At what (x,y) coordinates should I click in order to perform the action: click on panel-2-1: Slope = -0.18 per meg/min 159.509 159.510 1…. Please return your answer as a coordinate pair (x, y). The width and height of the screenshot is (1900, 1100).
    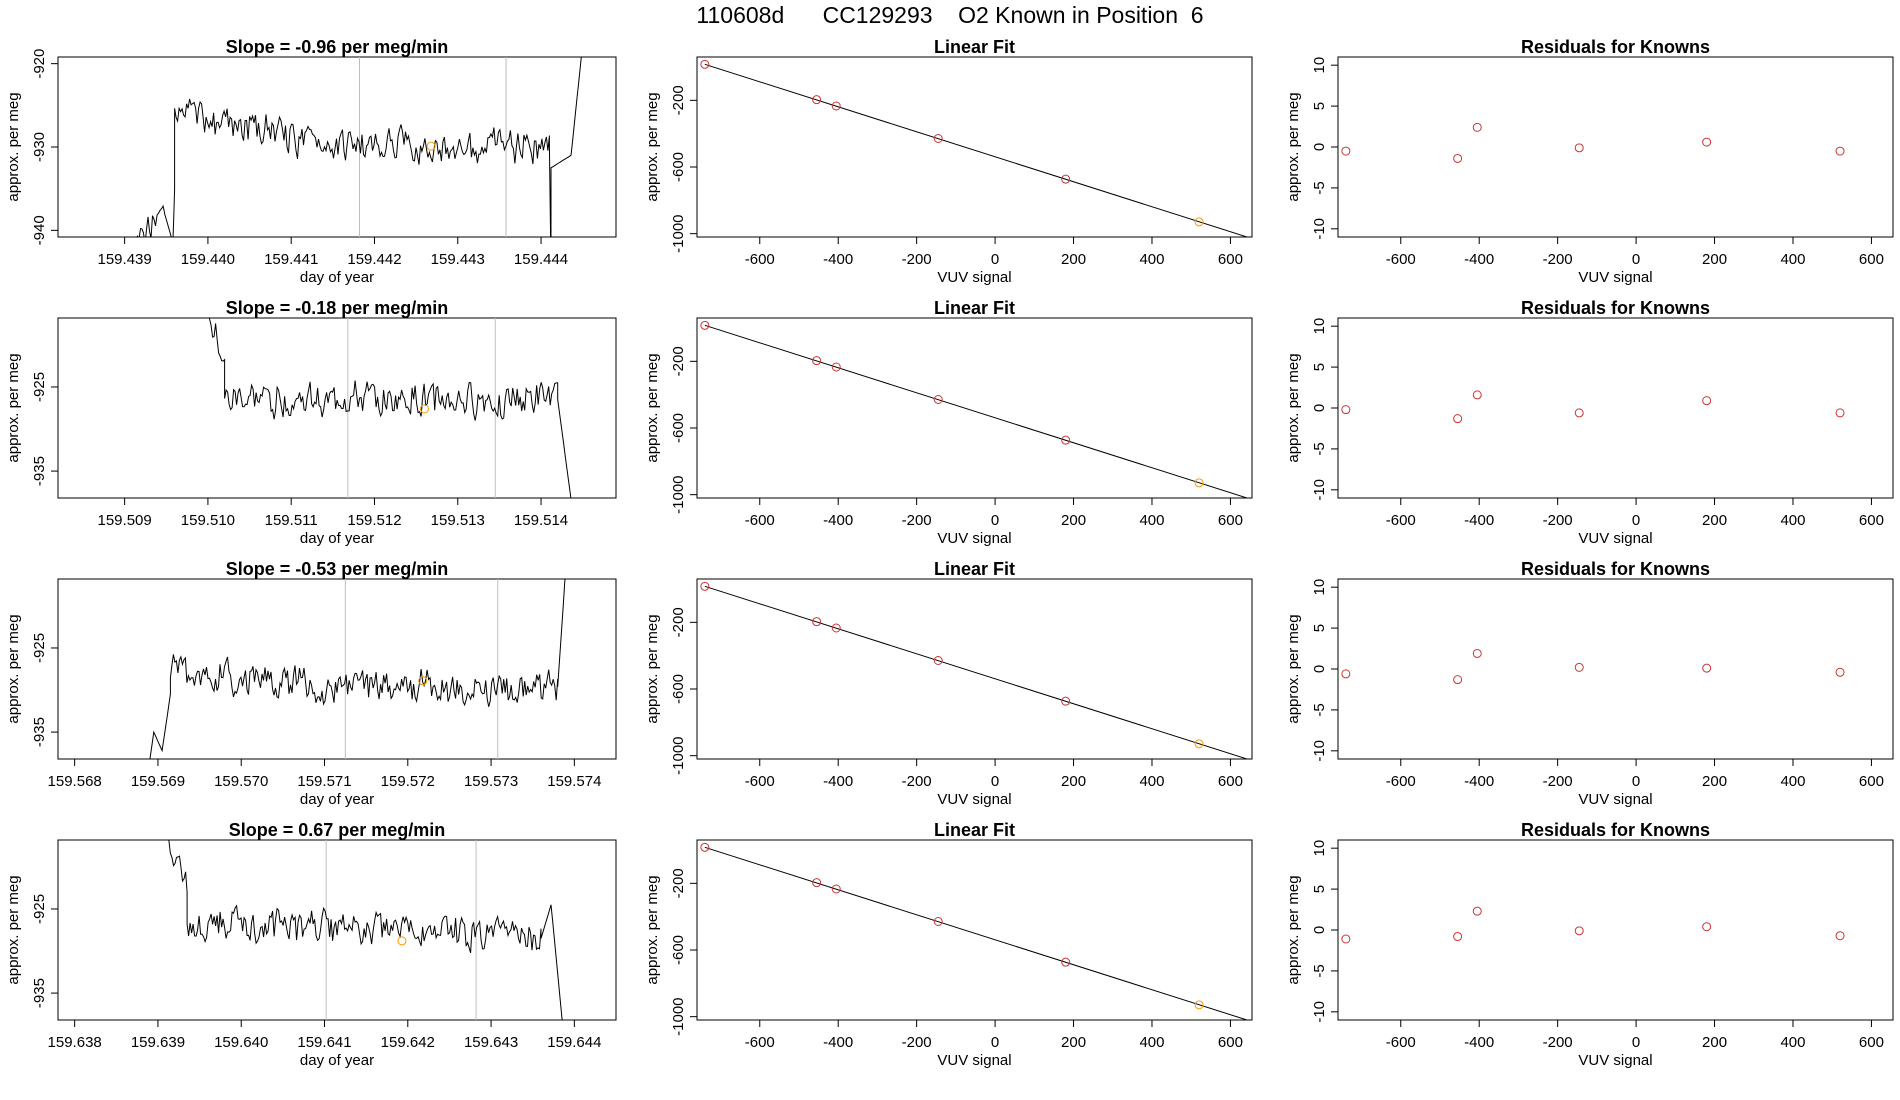
    Looking at the image, I should click on (311, 422).